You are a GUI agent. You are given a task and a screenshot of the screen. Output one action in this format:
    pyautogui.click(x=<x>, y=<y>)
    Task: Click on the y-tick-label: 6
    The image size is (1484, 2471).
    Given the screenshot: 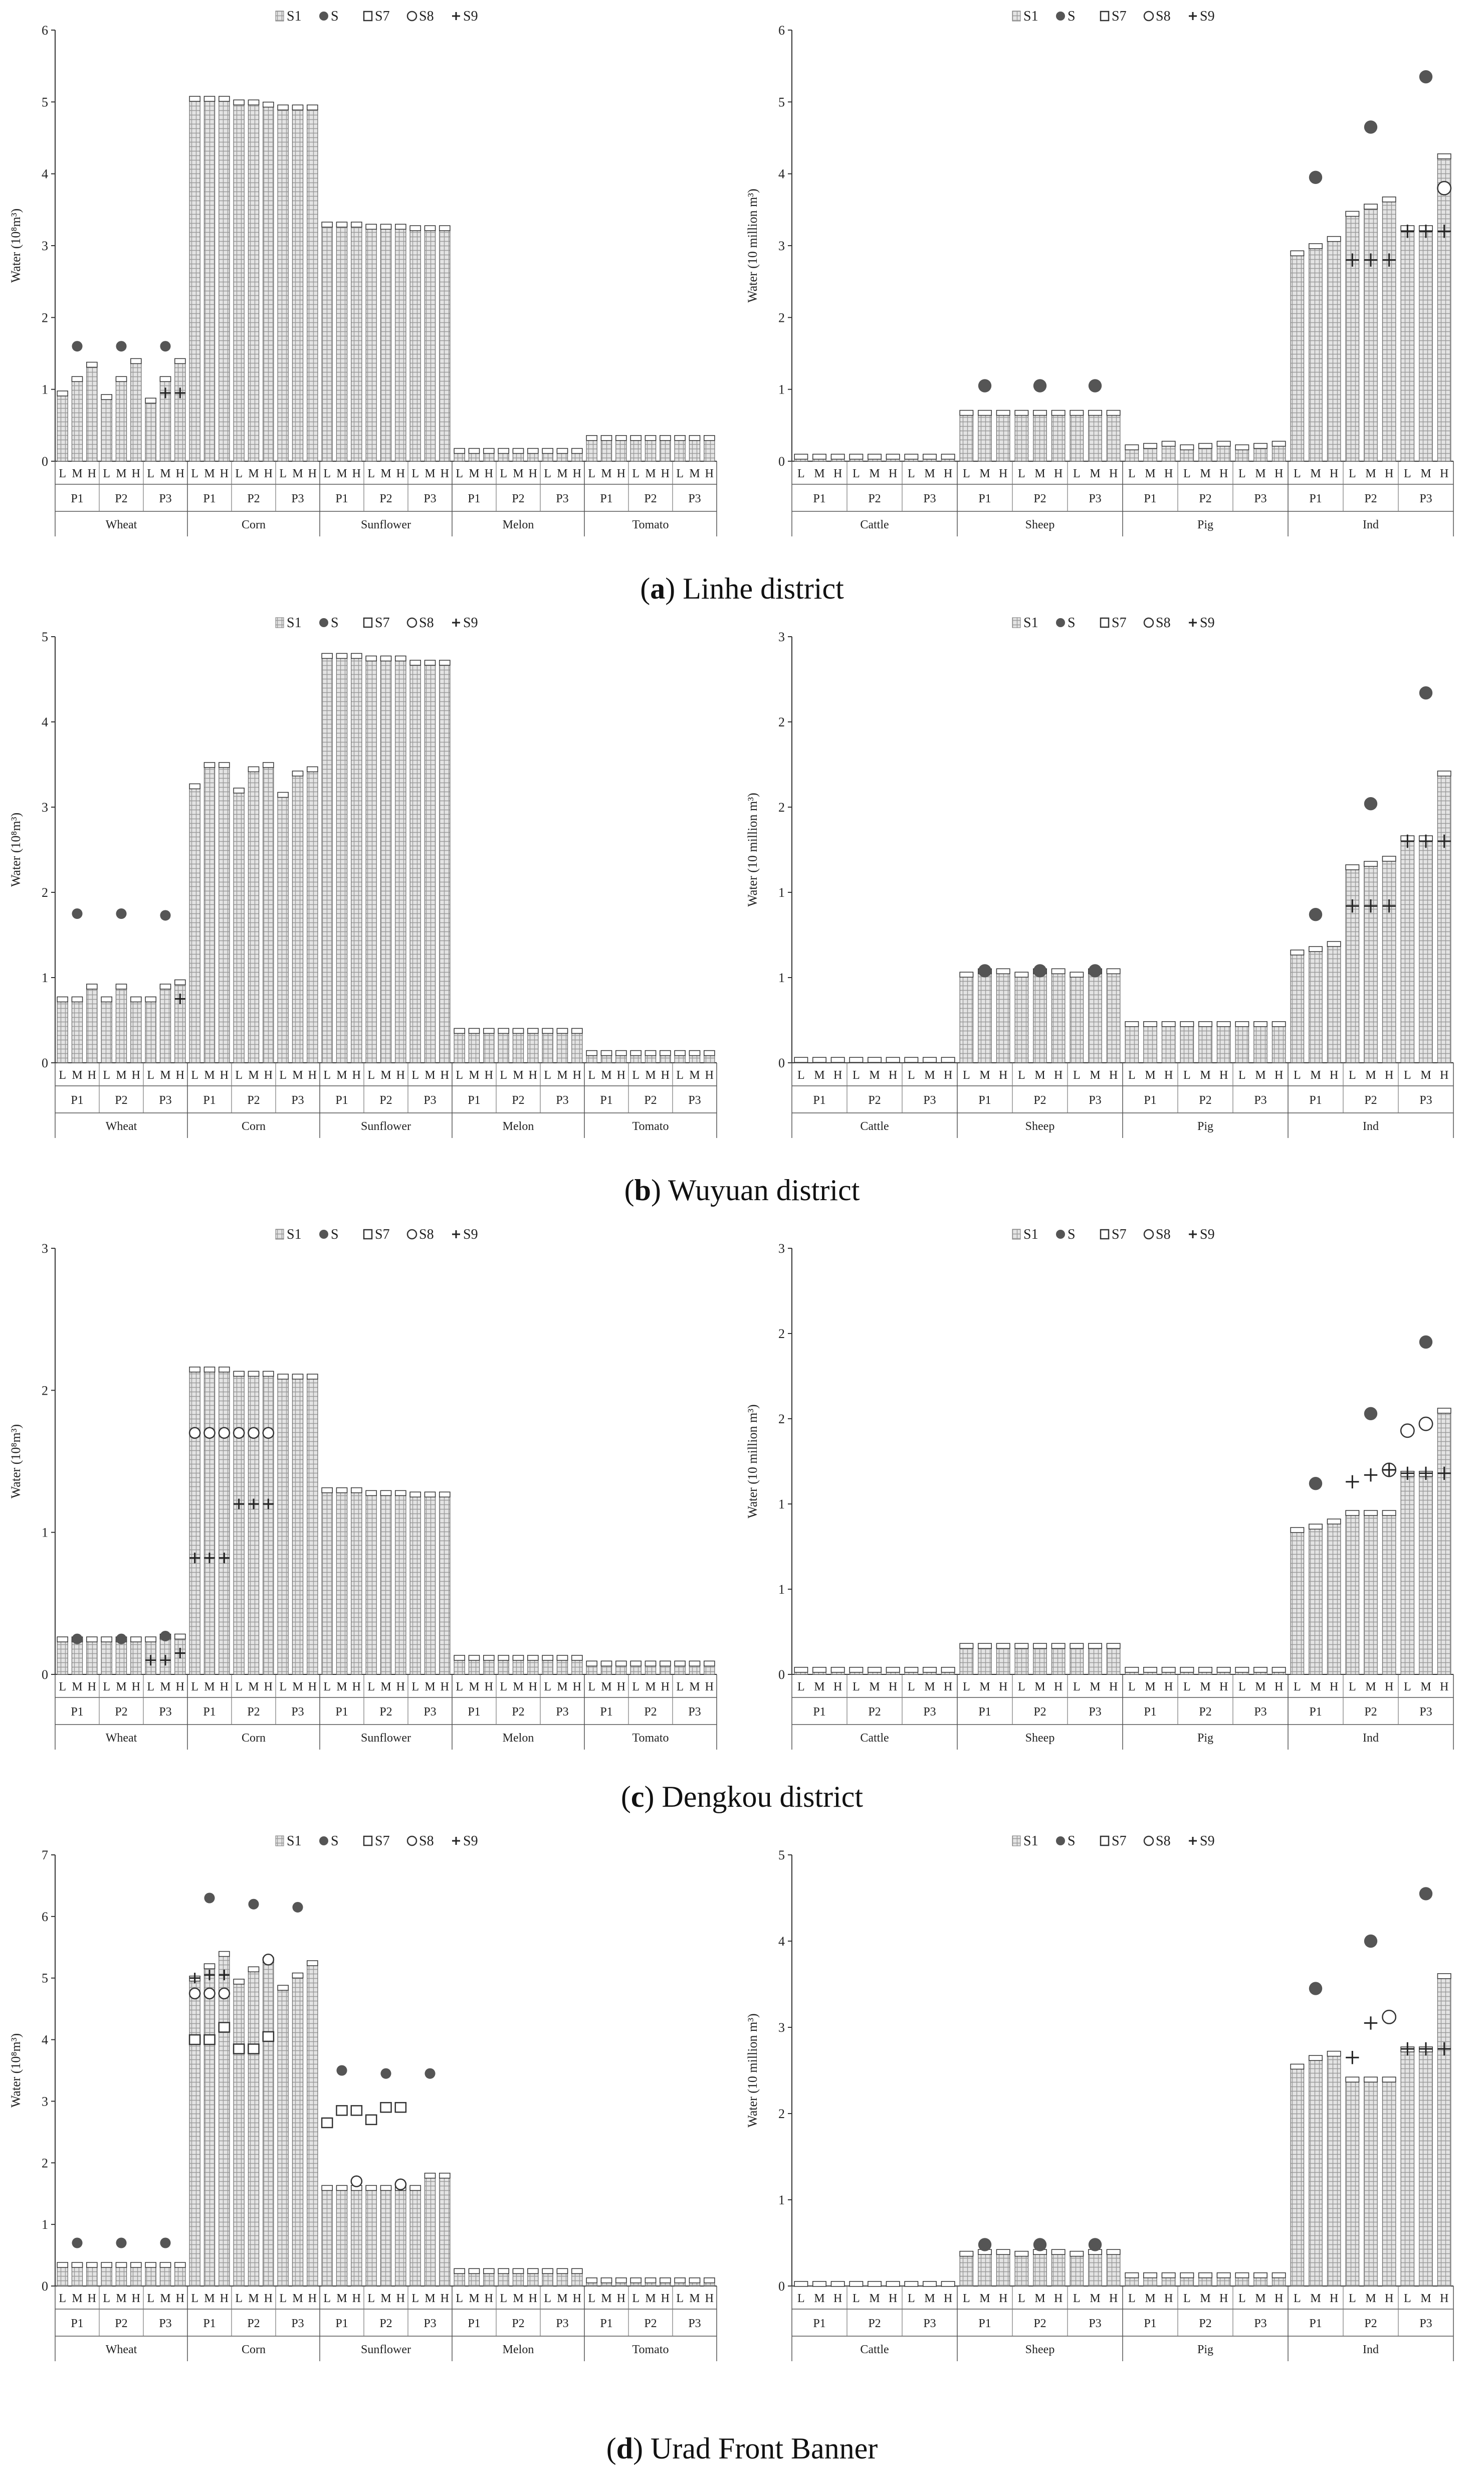 What is the action you would take?
    pyautogui.click(x=45, y=1917)
    